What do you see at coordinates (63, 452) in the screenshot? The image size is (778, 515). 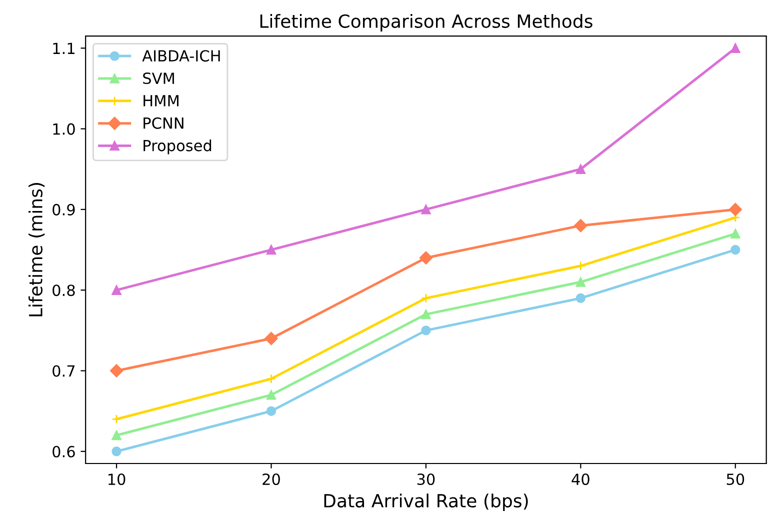 I see `y-tick-label: 0.6` at bounding box center [63, 452].